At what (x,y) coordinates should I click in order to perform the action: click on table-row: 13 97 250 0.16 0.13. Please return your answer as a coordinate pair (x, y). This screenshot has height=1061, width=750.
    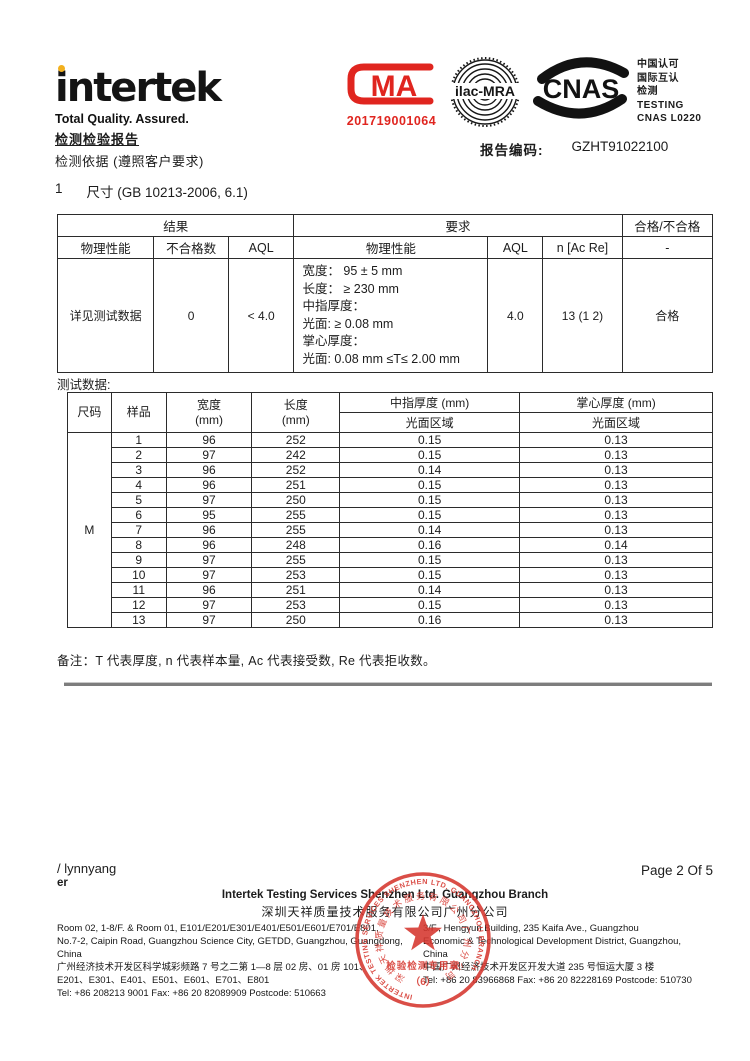
    Looking at the image, I should click on (390, 620).